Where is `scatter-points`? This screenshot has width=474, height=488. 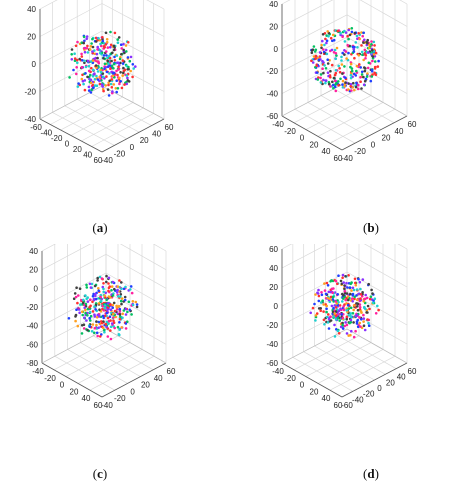 scatter-points is located at coordinates (344, 306).